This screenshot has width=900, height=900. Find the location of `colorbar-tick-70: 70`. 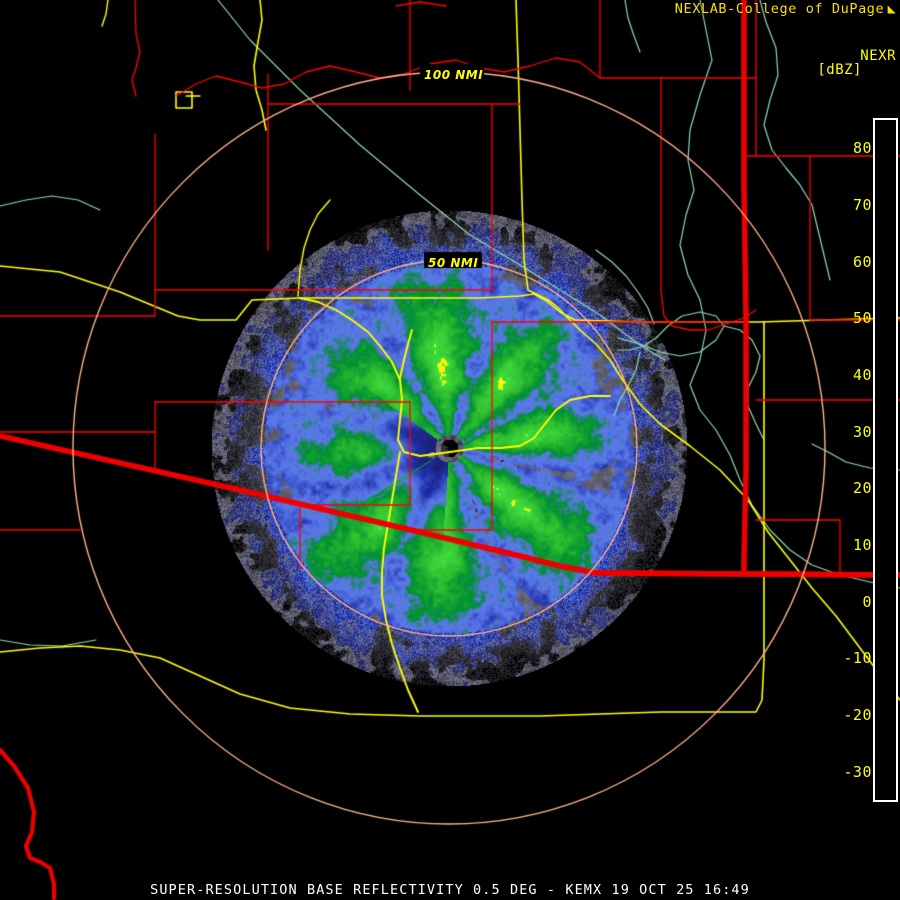

colorbar-tick-70: 70 is located at coordinates (862, 205).